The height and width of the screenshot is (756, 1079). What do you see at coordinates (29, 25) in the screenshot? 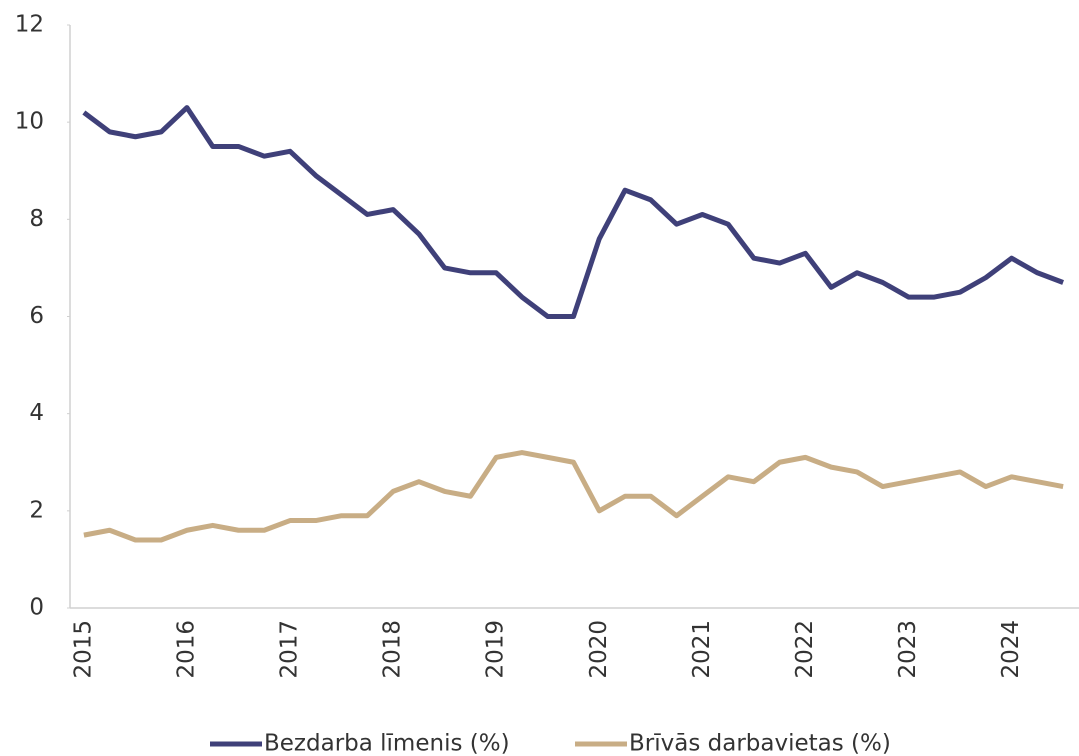
I see `y-tick-label: 12` at bounding box center [29, 25].